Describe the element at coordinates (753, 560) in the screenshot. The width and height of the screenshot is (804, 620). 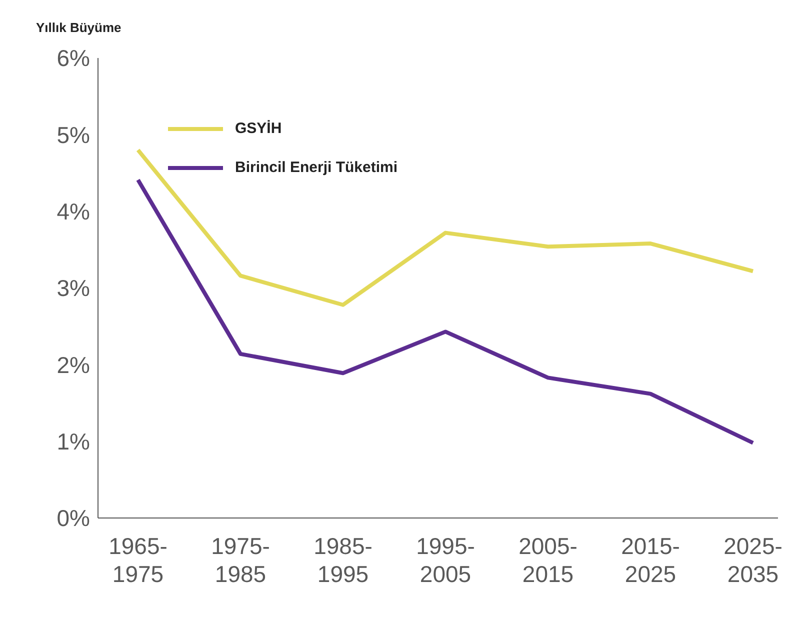
I see `x-tick-label: 2025-2035` at that location.